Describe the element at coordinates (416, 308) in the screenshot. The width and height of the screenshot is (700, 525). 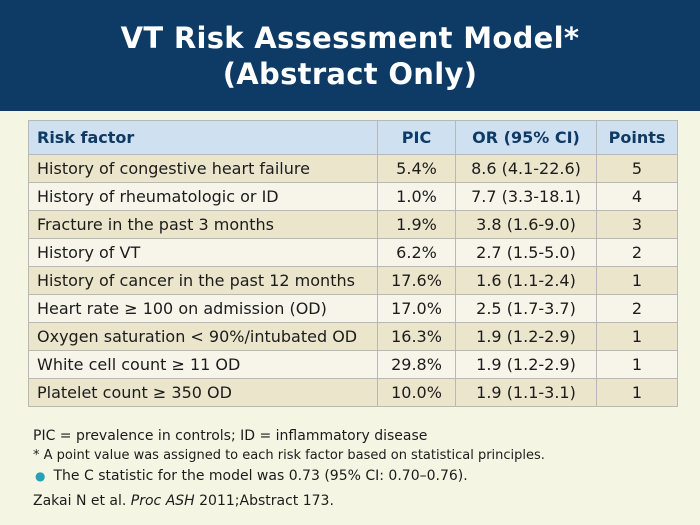
I see `cell-pic: 17.0%` at that location.